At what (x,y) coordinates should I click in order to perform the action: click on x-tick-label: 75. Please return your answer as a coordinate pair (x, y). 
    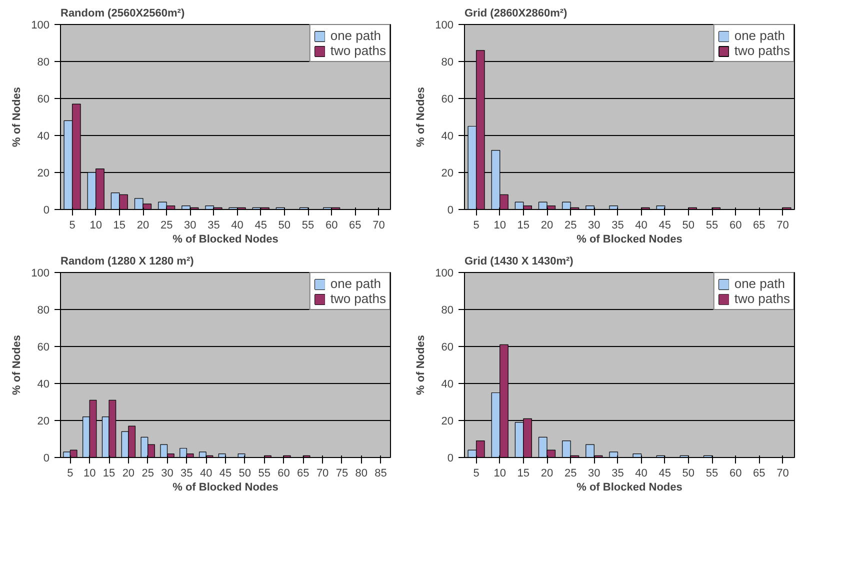
    Looking at the image, I should click on (342, 474).